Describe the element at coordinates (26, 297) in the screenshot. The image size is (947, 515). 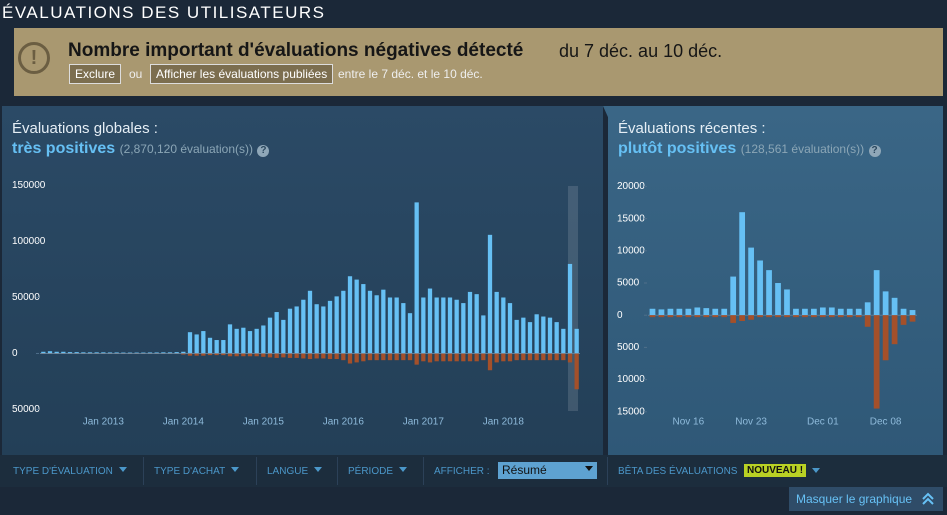
I see `y-tick-label: 50000` at that location.